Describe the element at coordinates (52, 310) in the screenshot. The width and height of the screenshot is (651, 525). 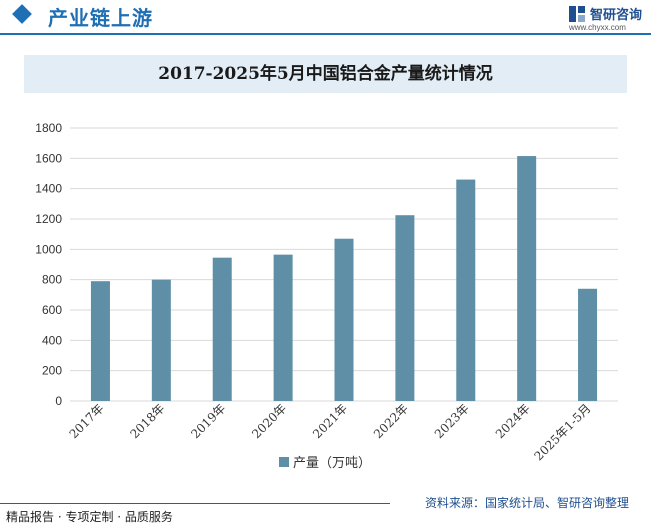
I see `y-tick-label: 600` at that location.